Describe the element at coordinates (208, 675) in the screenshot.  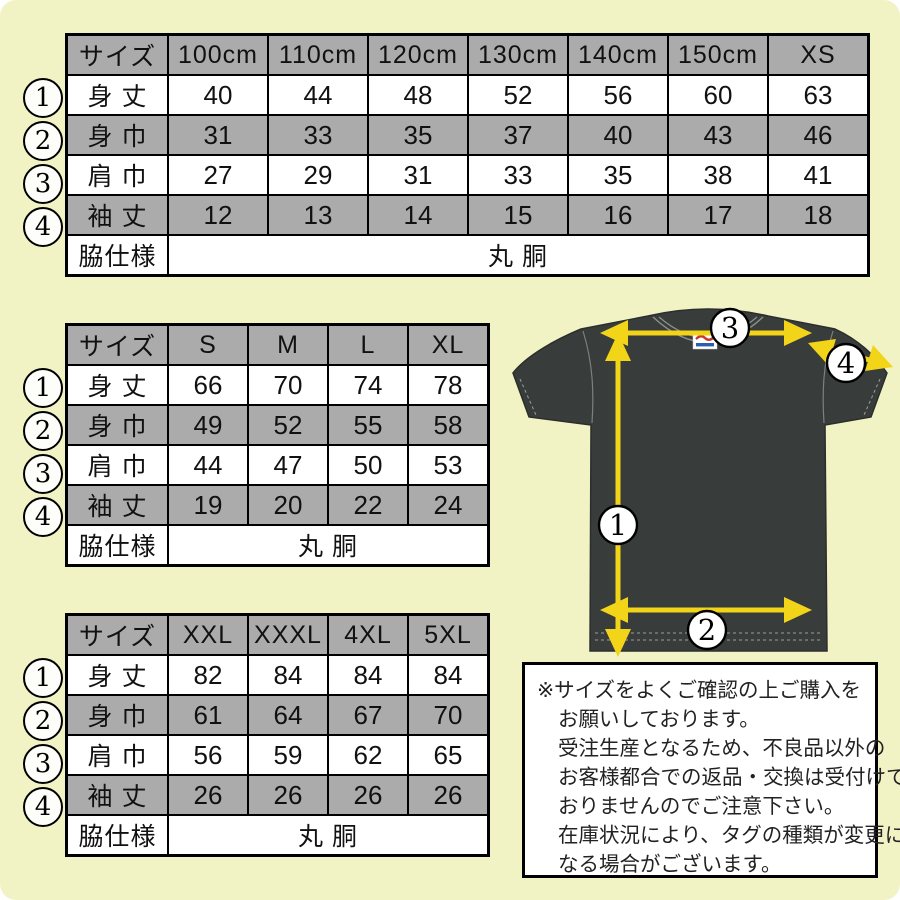
I see `measure-value-cell: 82` at that location.